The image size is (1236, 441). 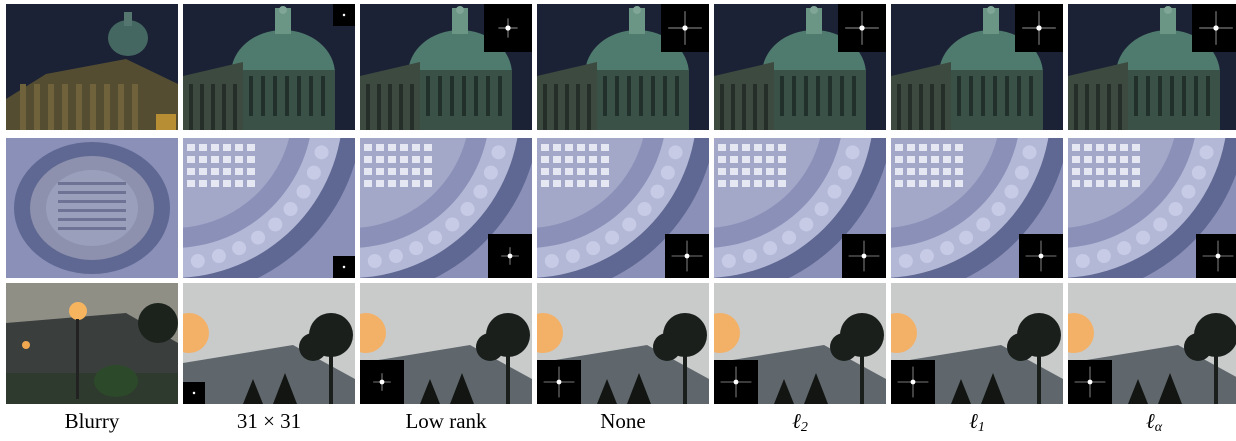 I want to click on image-dusk-lamp-trees-blurry, so click(x=92, y=343).